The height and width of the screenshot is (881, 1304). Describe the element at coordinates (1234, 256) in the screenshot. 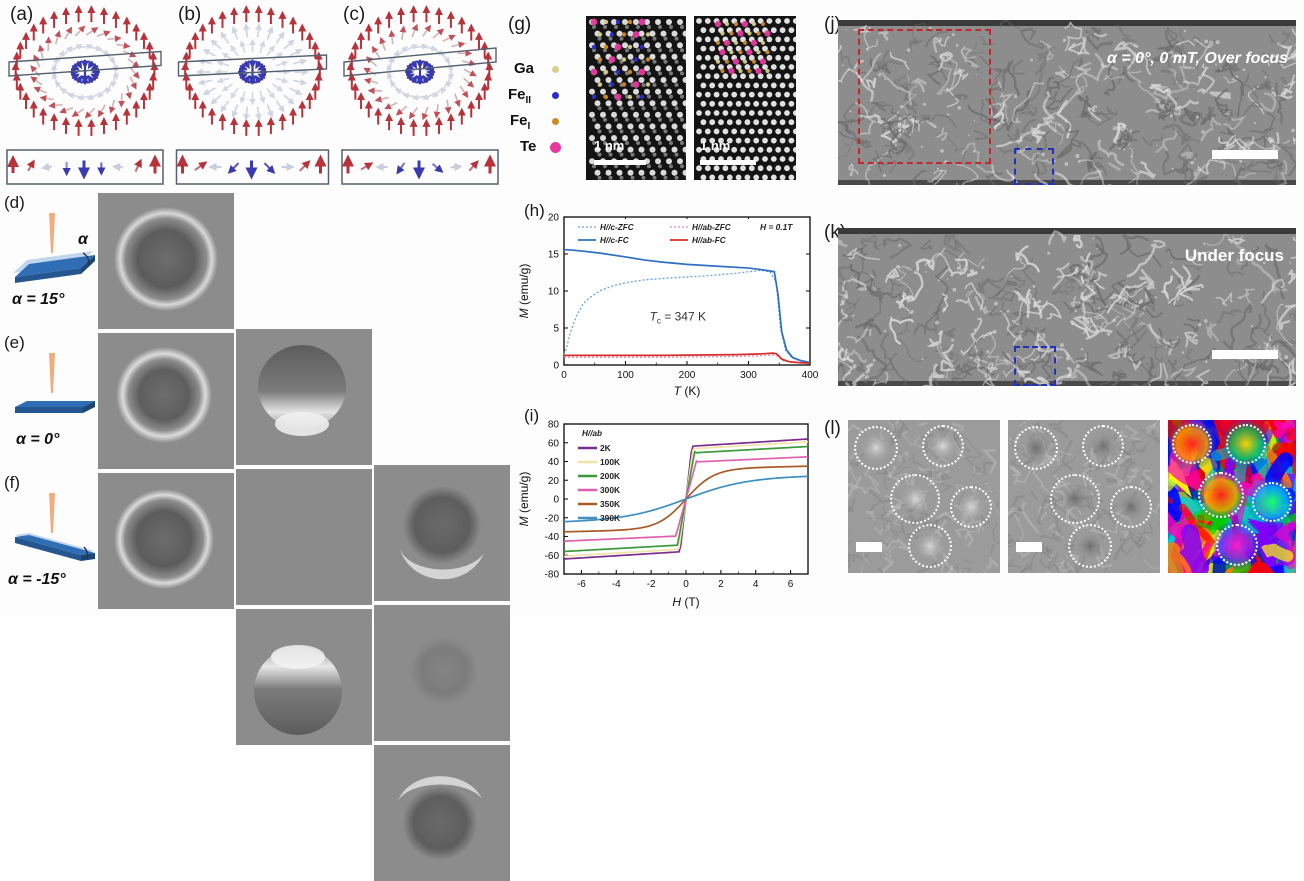

I see `panel-k-overlay-text: Under focus` at that location.